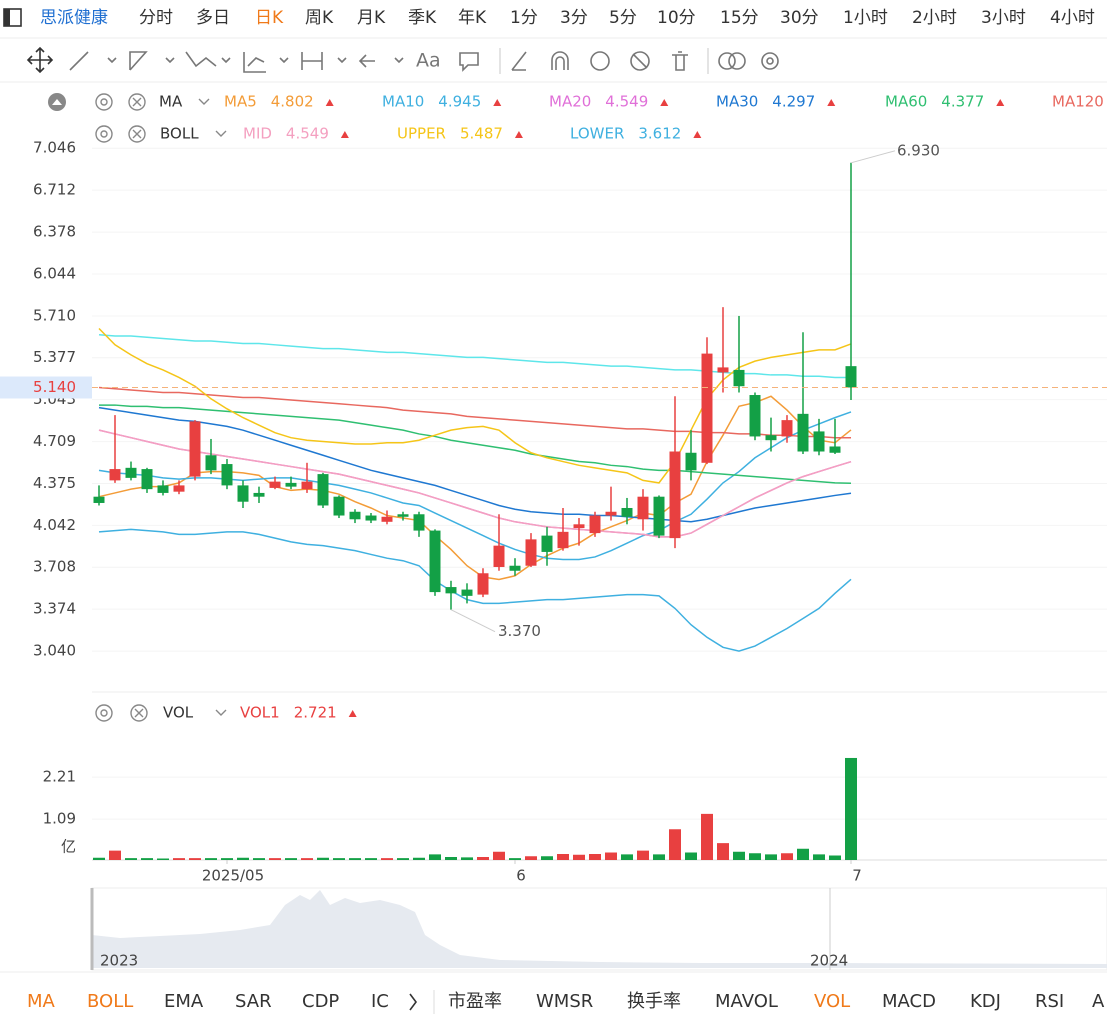  Describe the element at coordinates (59, 819) in the screenshot. I see `y-tick-label: 1.09` at that location.